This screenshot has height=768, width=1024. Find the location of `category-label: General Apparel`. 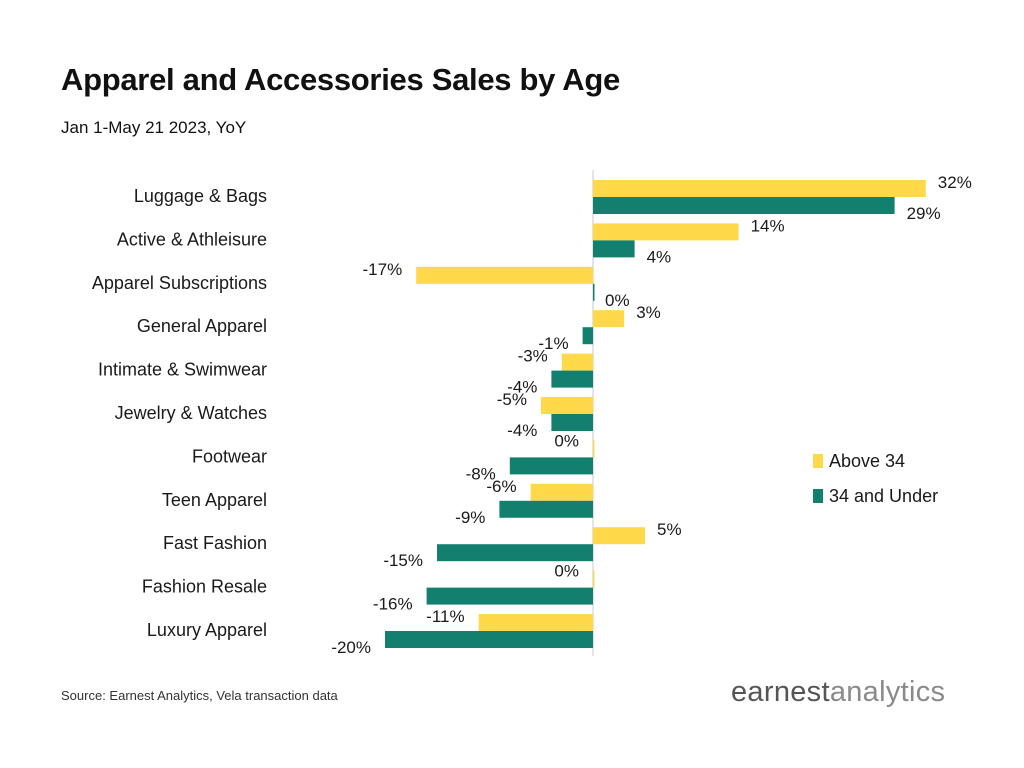

category-label: General Apparel is located at coordinates (202, 326).